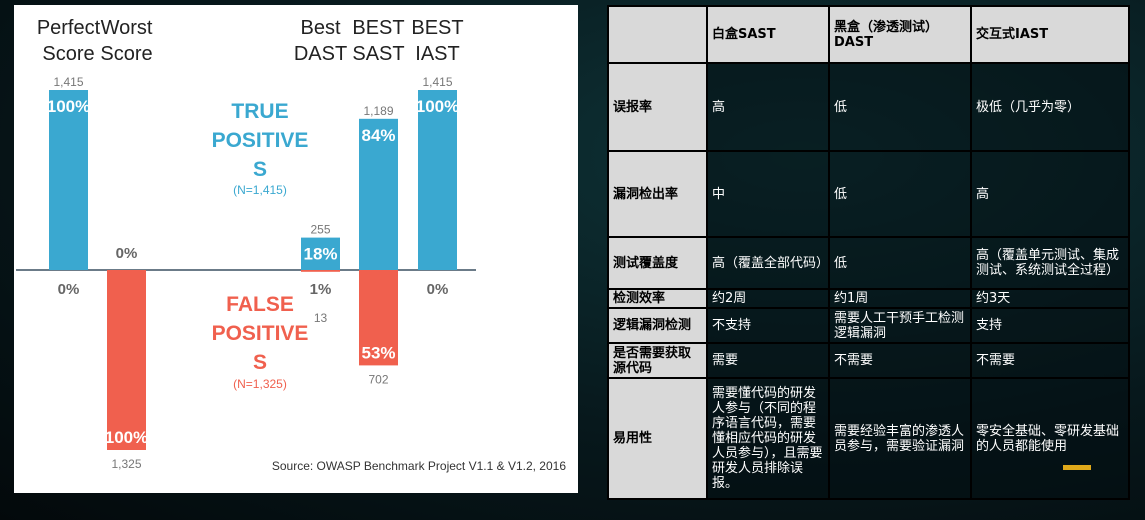 This screenshot has width=1145, height=520. Describe the element at coordinates (126, 437) in the screenshot. I see `fp-percent-label: 100%` at that location.